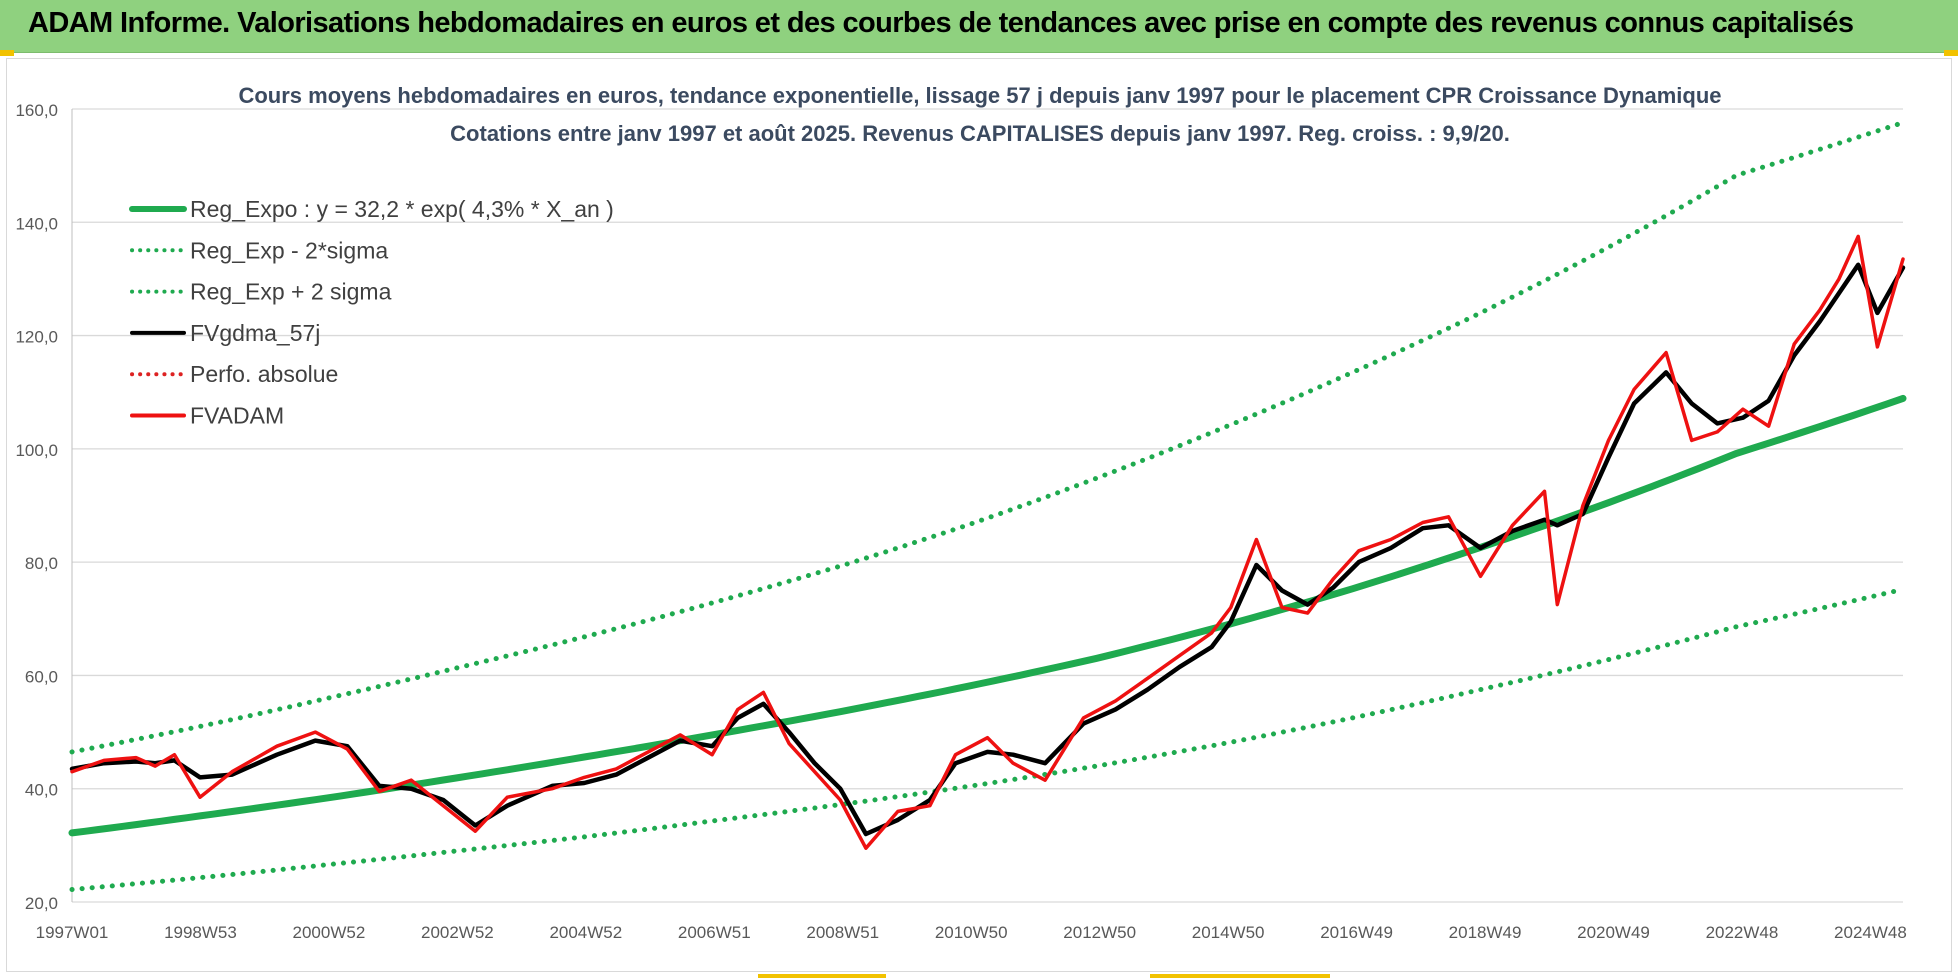 The height and width of the screenshot is (978, 1958). Describe the element at coordinates (402, 209) in the screenshot. I see `legend-label: Reg_Expo : y = 32,2 * exp( 4,3% * X_an )` at that location.